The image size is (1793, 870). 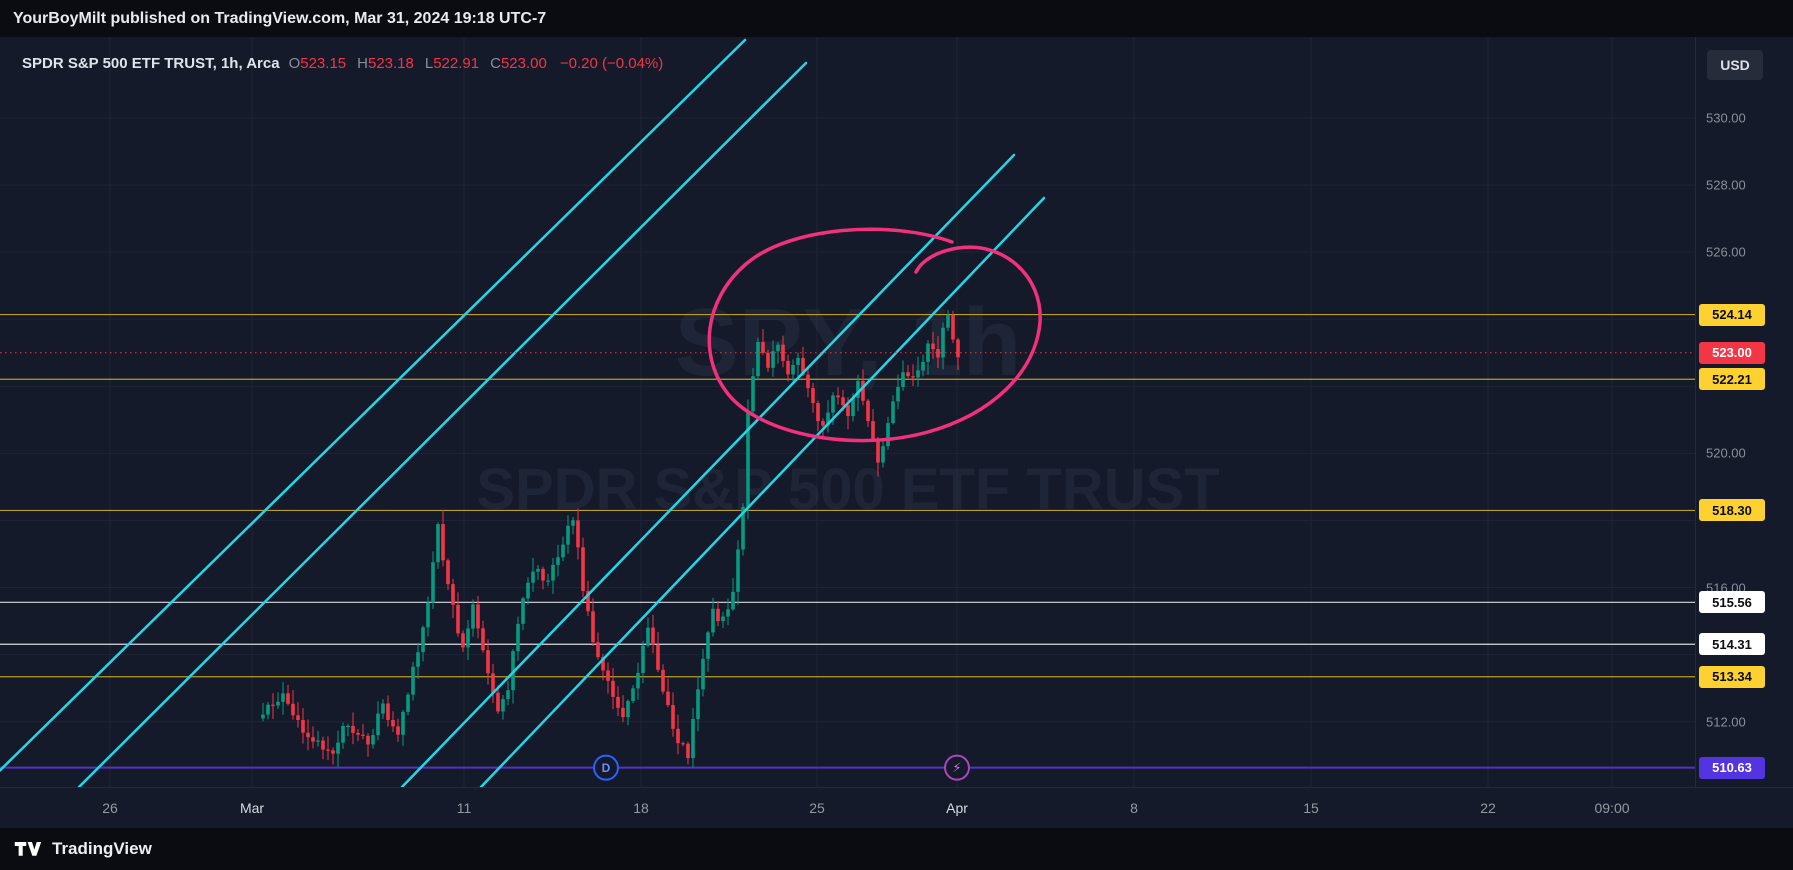 I want to click on low-label: L, so click(x=429, y=63).